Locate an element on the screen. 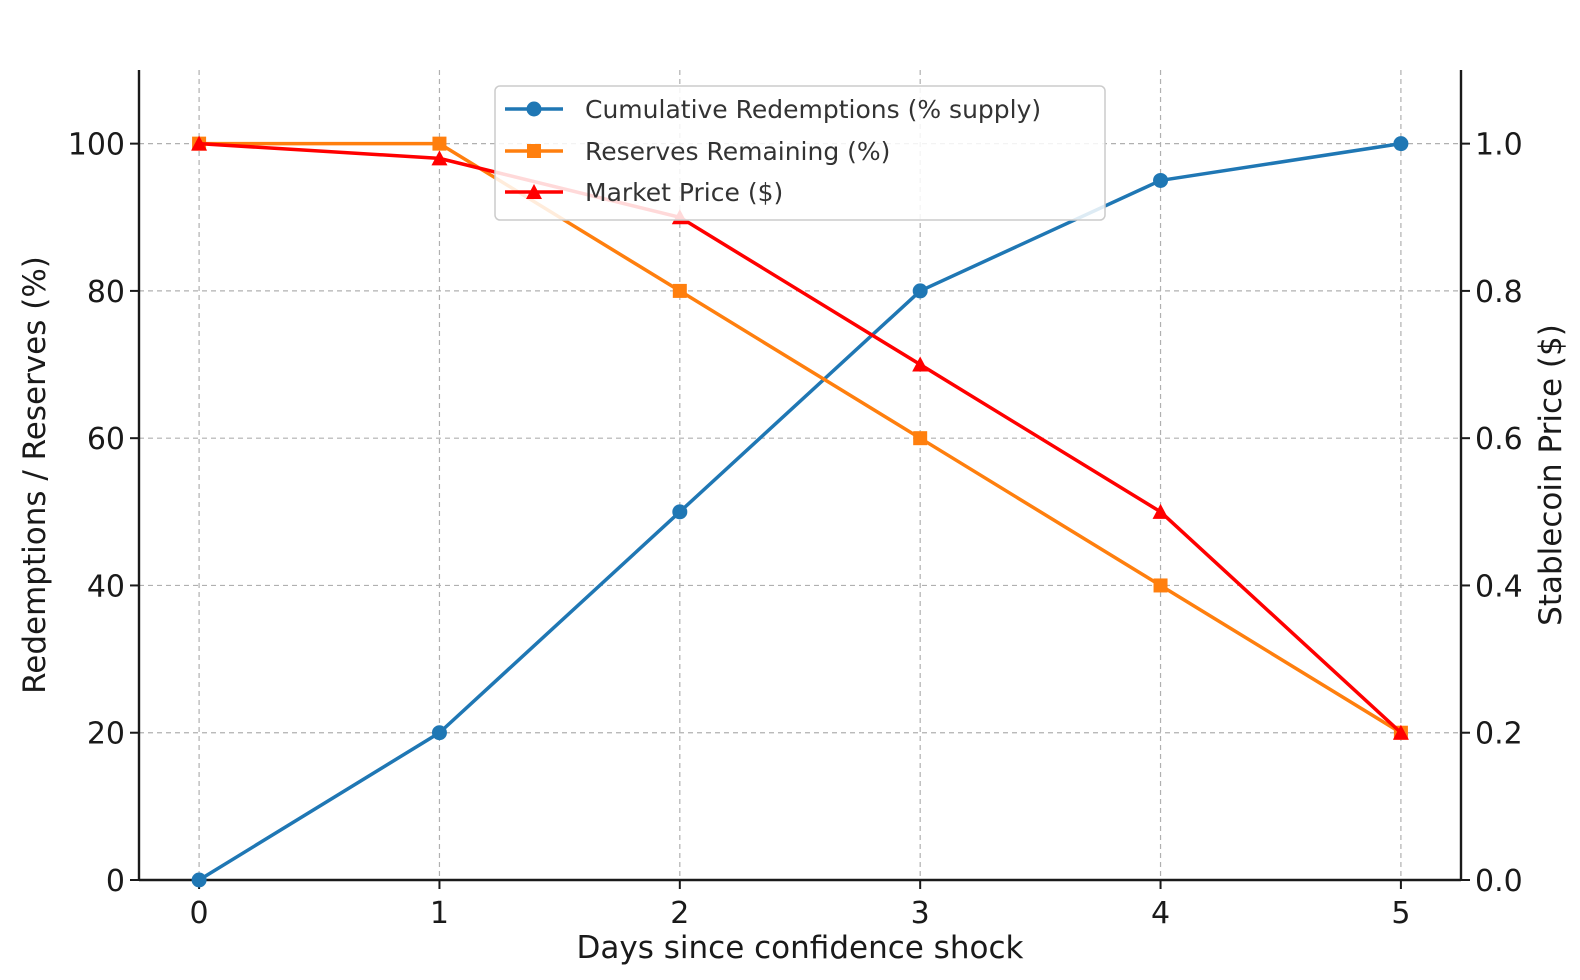 This screenshot has width=1580, height=980. legend-marker-circle is located at coordinates (534, 109).